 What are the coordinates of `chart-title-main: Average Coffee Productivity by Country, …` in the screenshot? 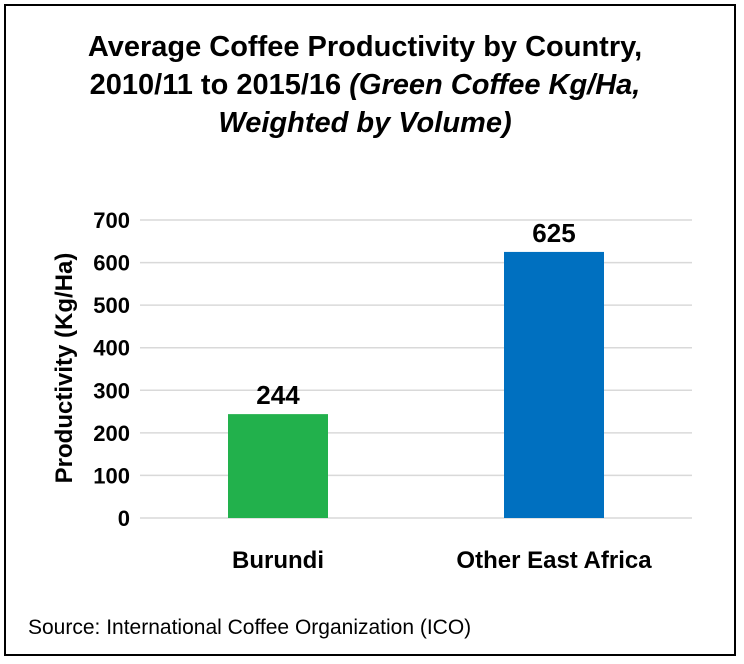 It's located at (365, 66).